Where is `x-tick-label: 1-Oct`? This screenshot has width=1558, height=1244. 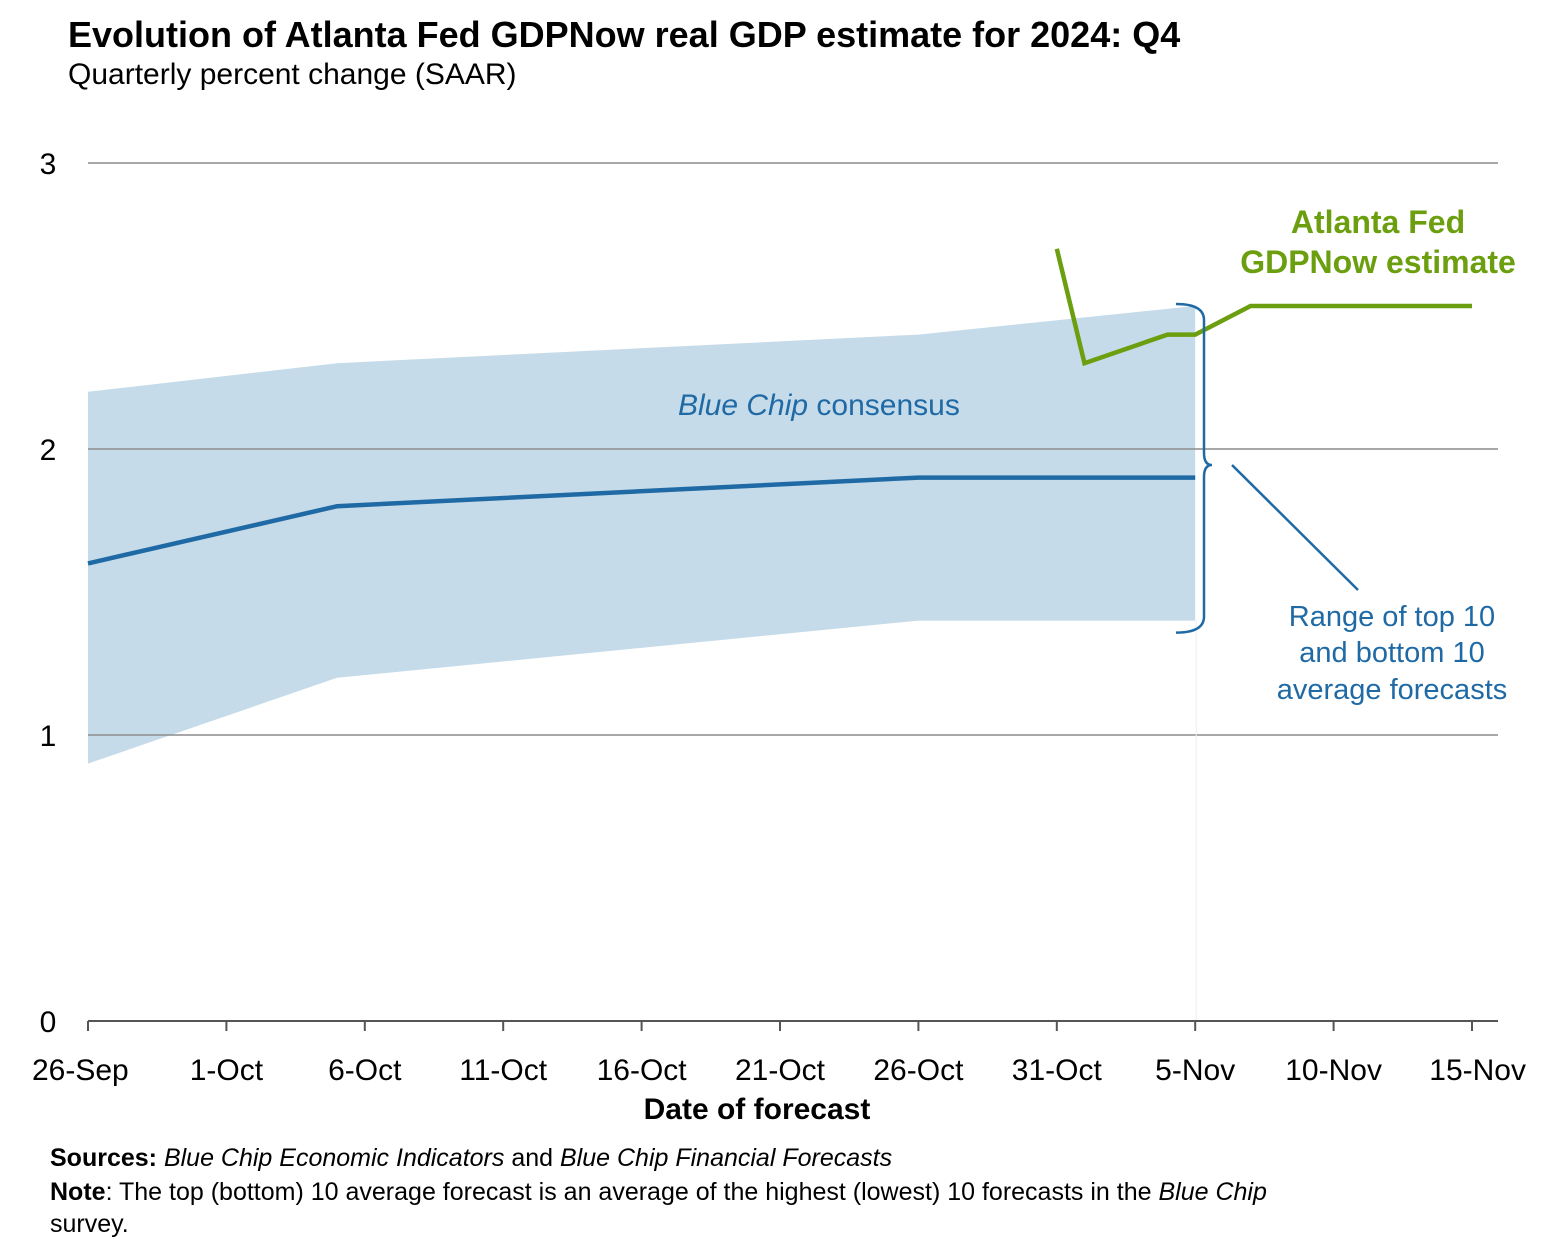
x-tick-label: 1-Oct is located at coordinates (227, 1070).